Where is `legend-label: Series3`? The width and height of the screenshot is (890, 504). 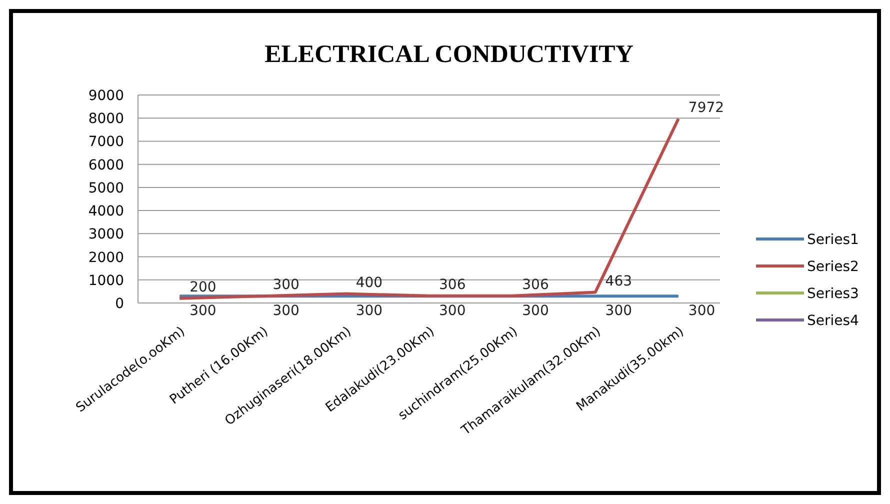
legend-label: Series3 is located at coordinates (833, 294).